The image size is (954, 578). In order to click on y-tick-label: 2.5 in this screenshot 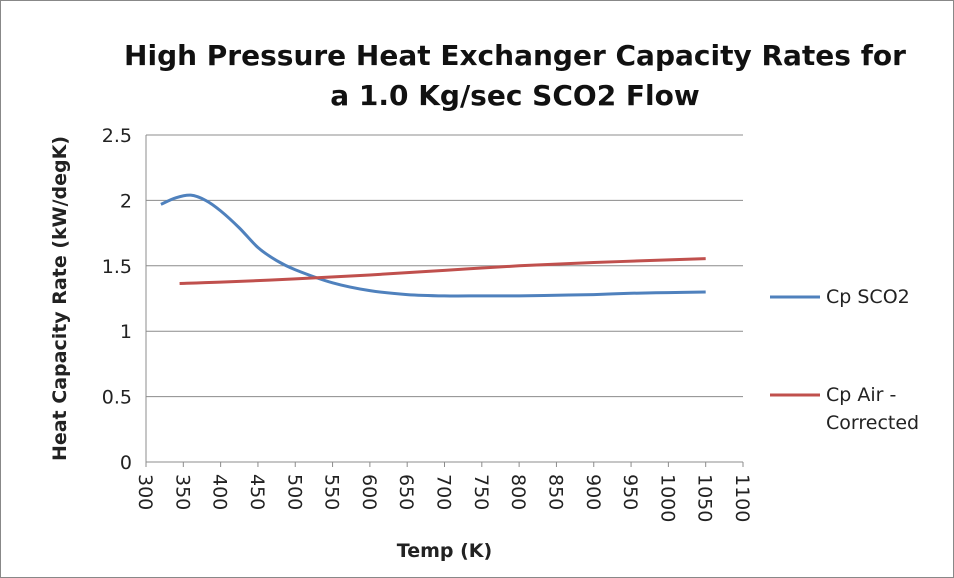, I will do `click(117, 136)`.